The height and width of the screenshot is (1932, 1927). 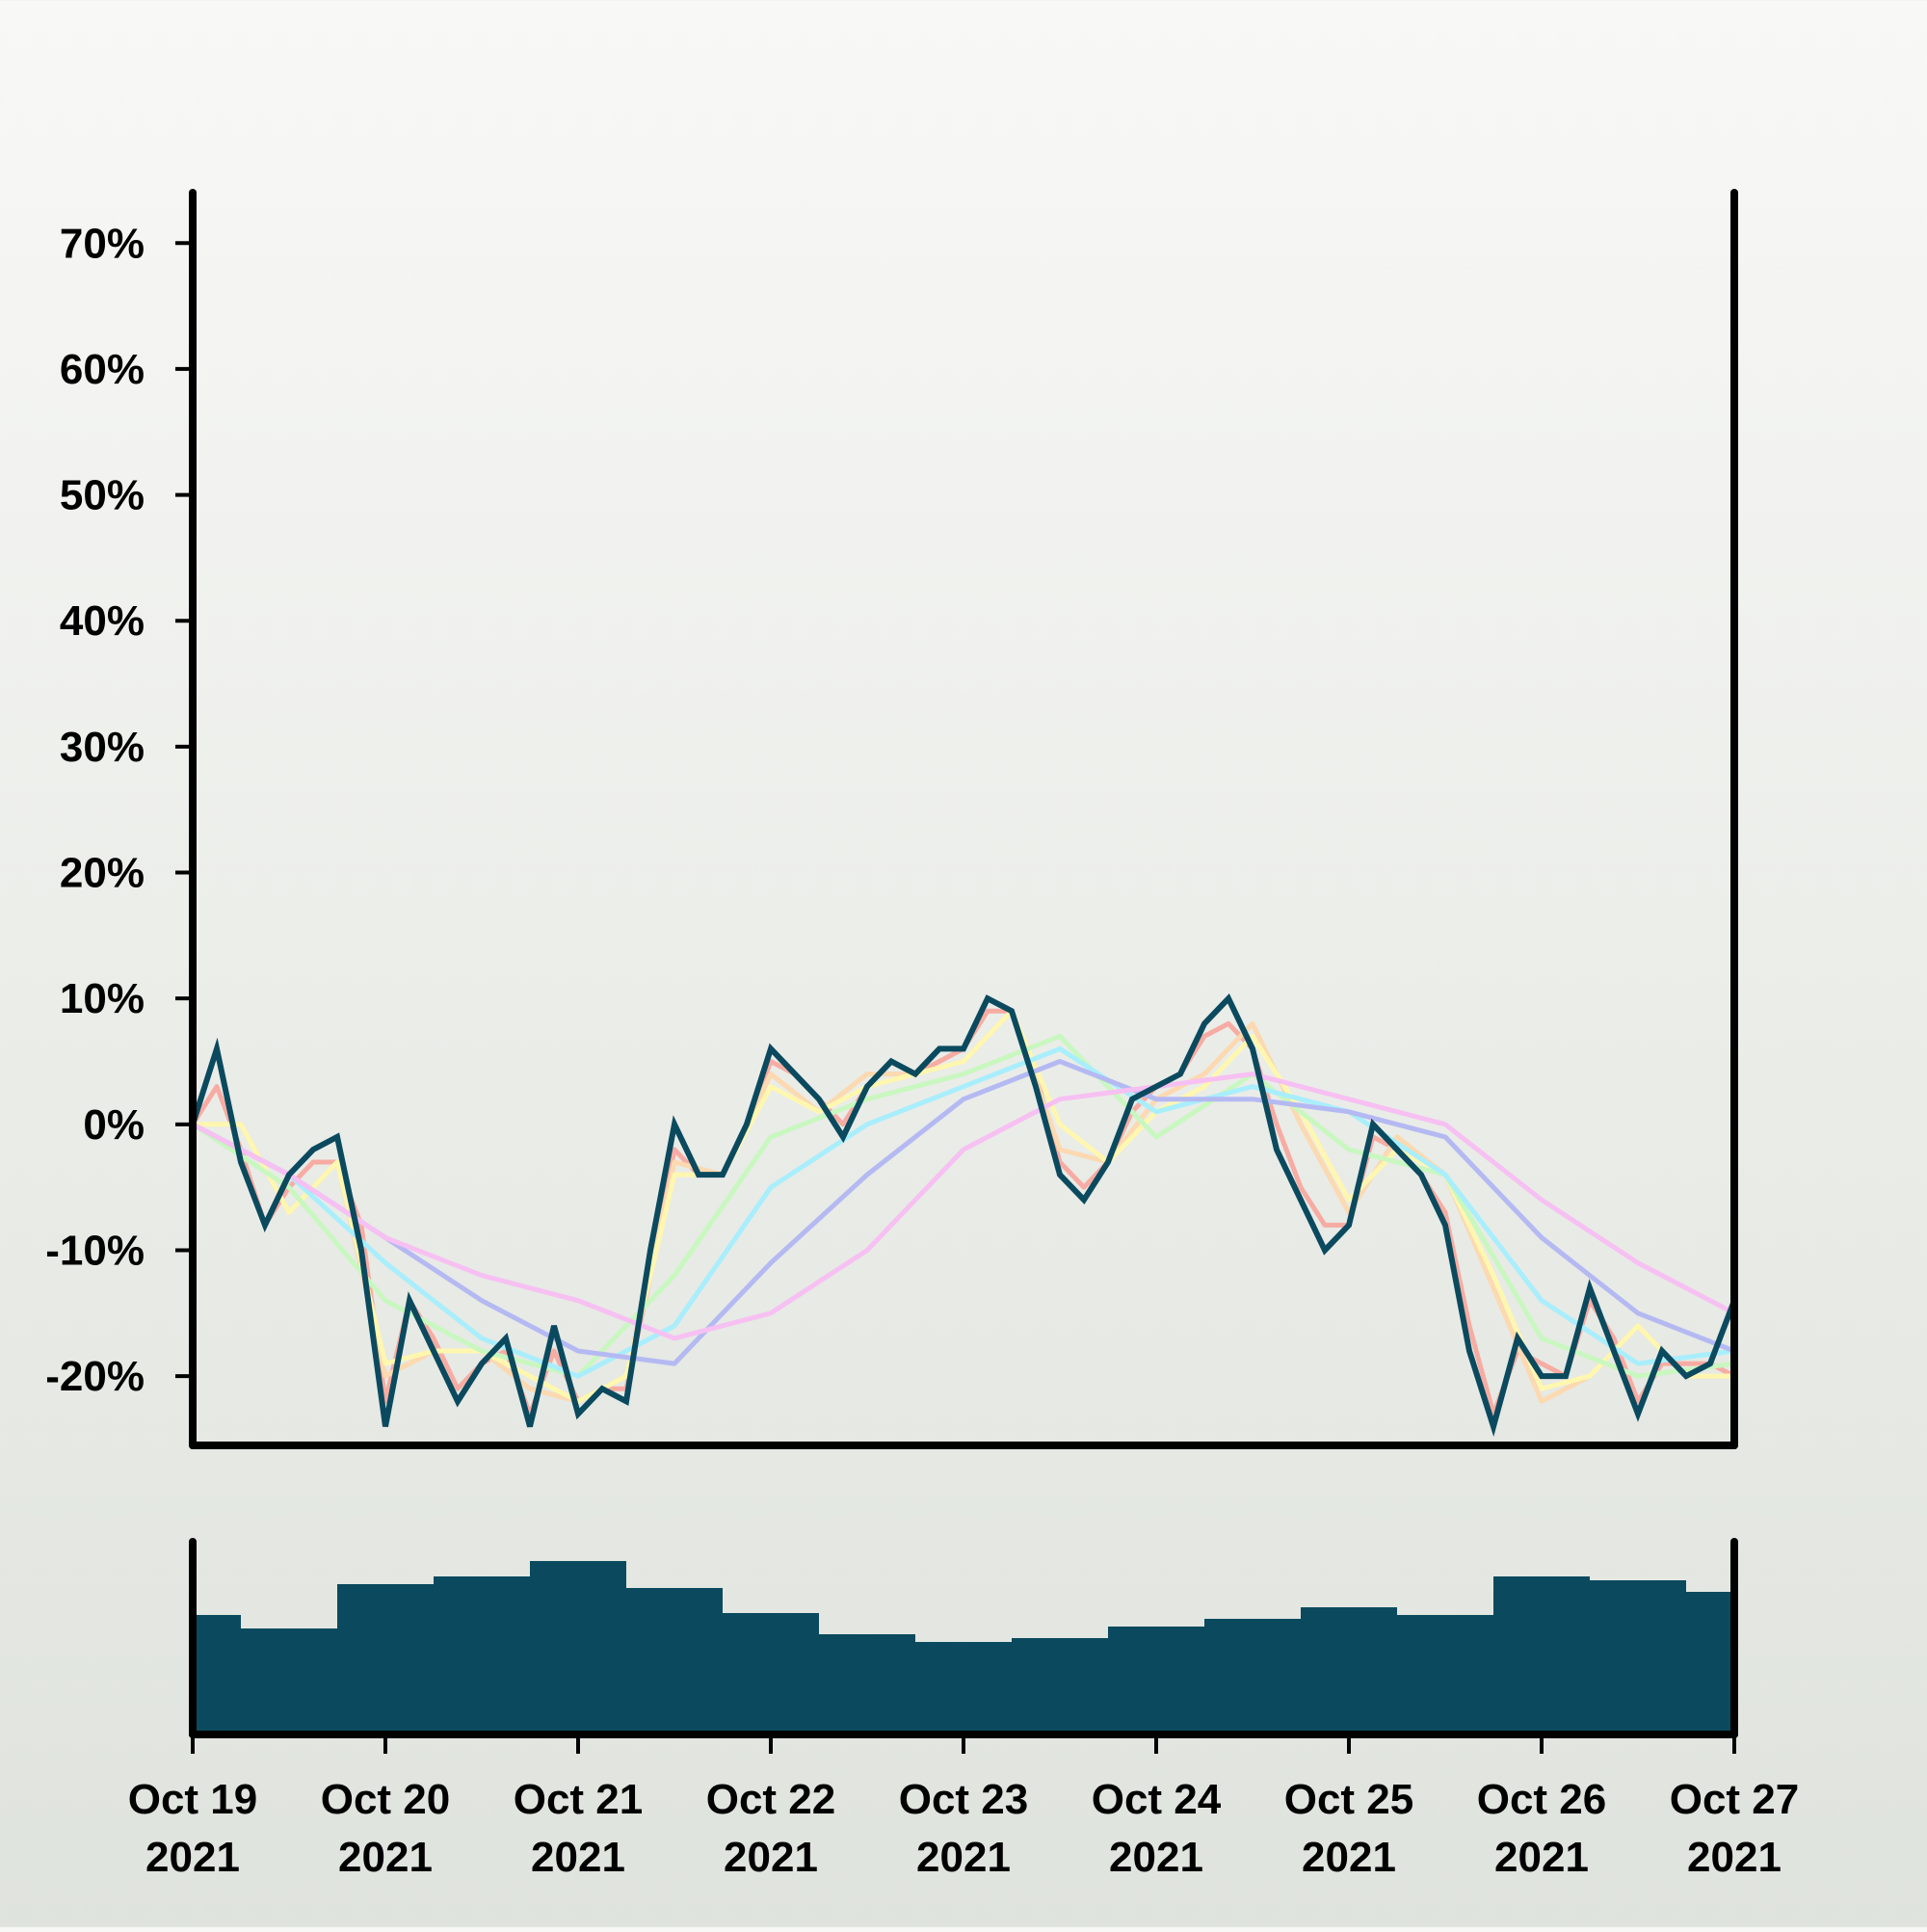 What do you see at coordinates (114, 1125) in the screenshot?
I see `y-tick-label: 0%` at bounding box center [114, 1125].